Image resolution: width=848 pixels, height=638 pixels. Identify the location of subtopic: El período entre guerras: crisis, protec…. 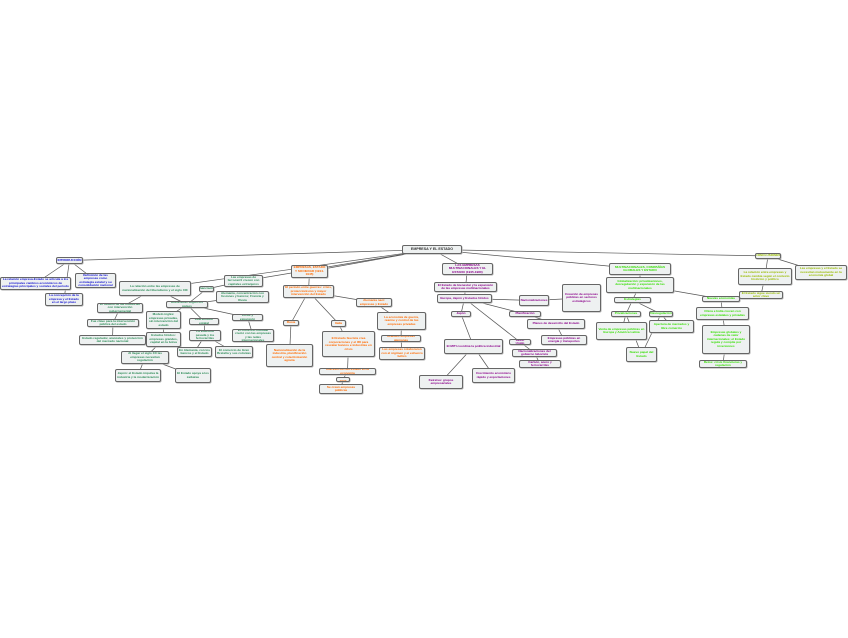
(308, 291).